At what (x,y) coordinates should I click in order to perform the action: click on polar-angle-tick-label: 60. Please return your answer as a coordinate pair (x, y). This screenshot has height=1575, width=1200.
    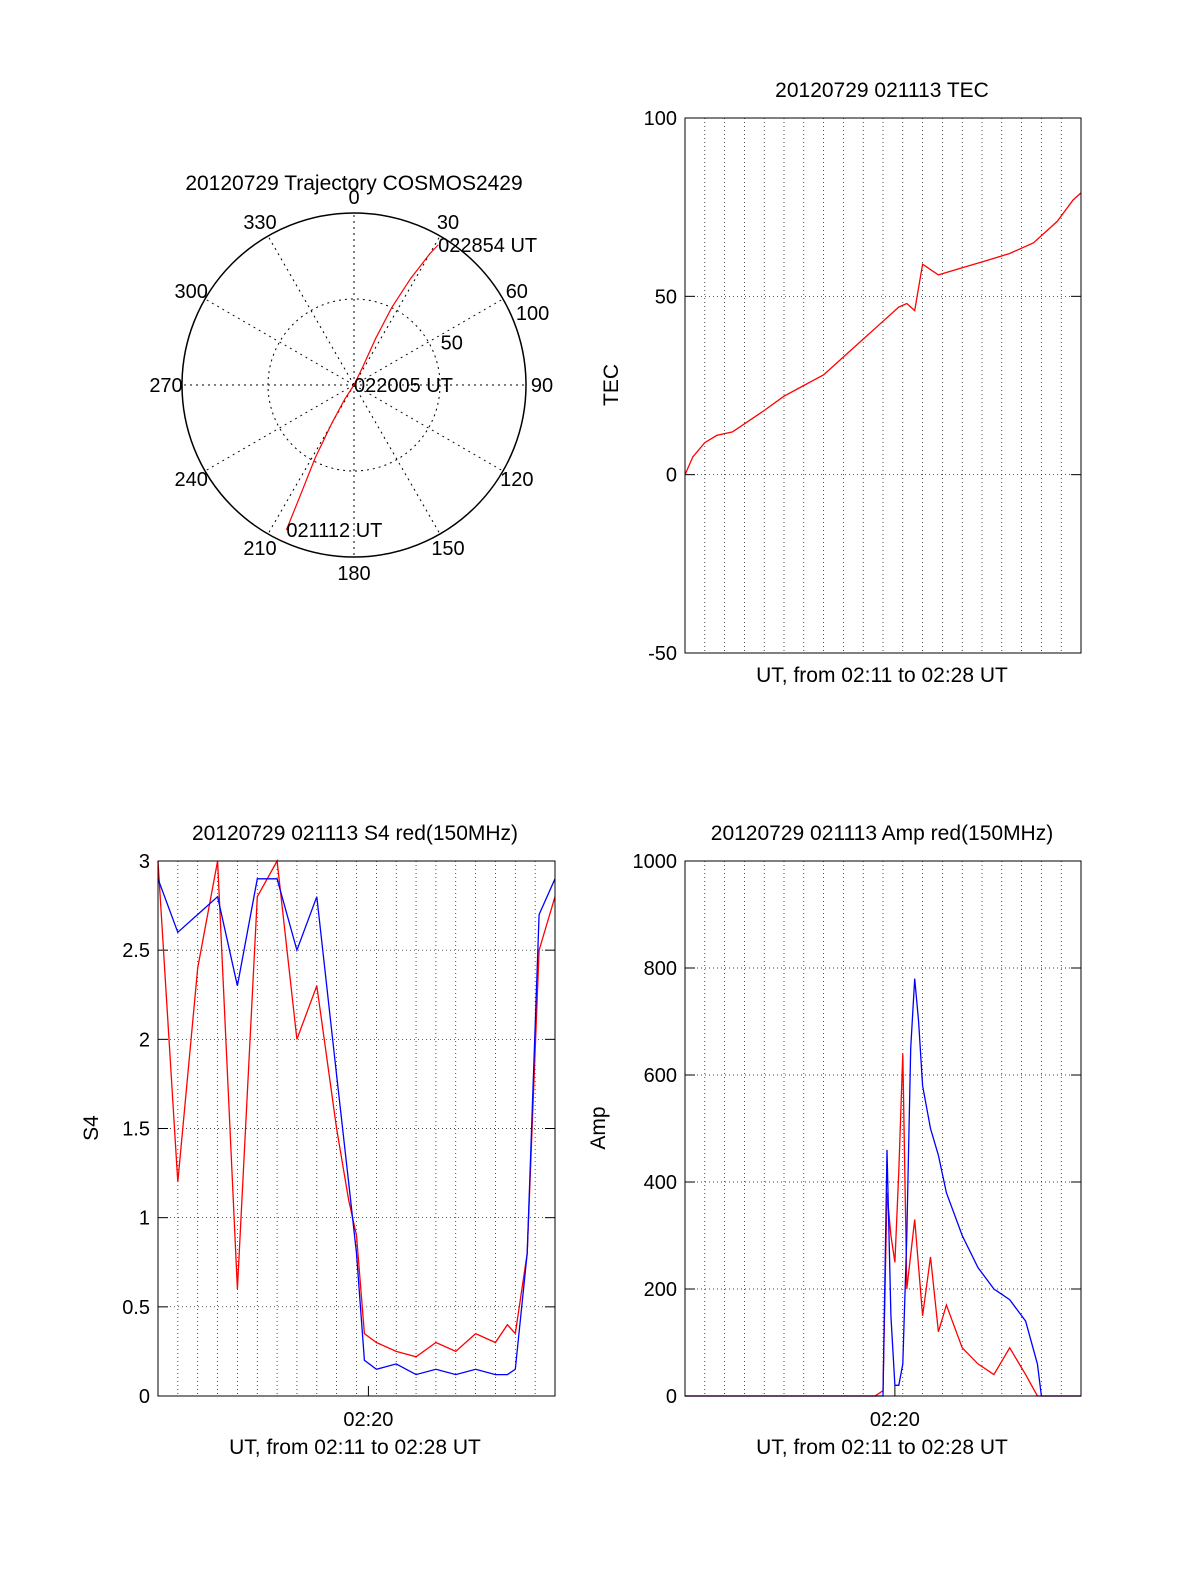
    Looking at the image, I should click on (517, 292).